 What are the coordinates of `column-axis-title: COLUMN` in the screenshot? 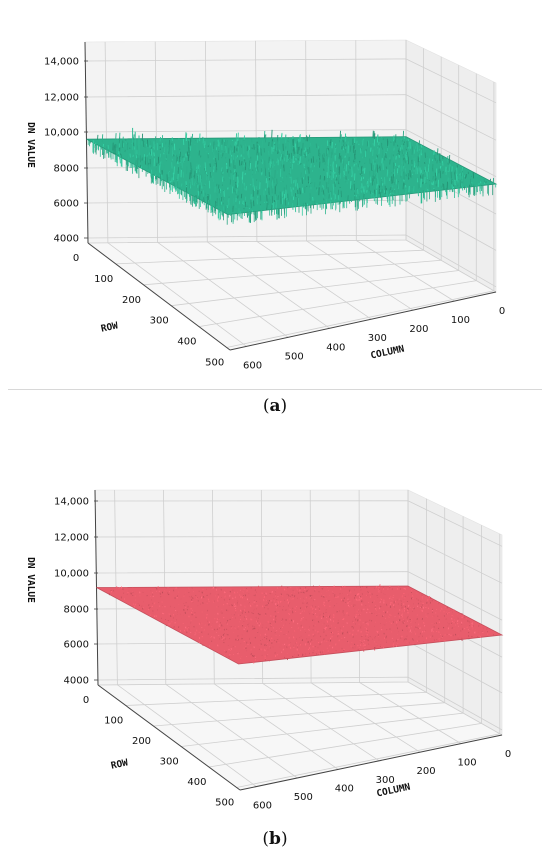 It's located at (388, 353).